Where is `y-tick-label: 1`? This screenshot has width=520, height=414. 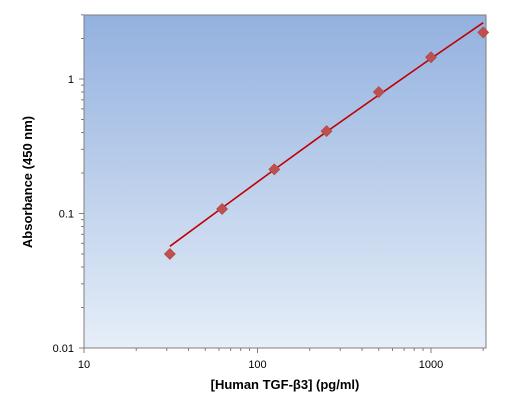
y-tick-label: 1 is located at coordinates (71, 80).